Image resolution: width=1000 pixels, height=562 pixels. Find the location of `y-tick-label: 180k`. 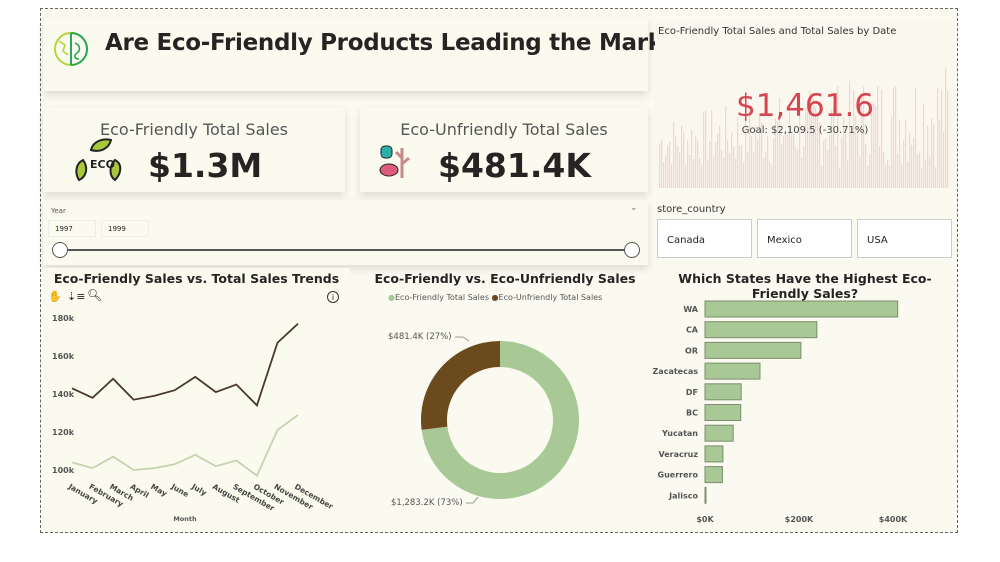

y-tick-label: 180k is located at coordinates (63, 318).